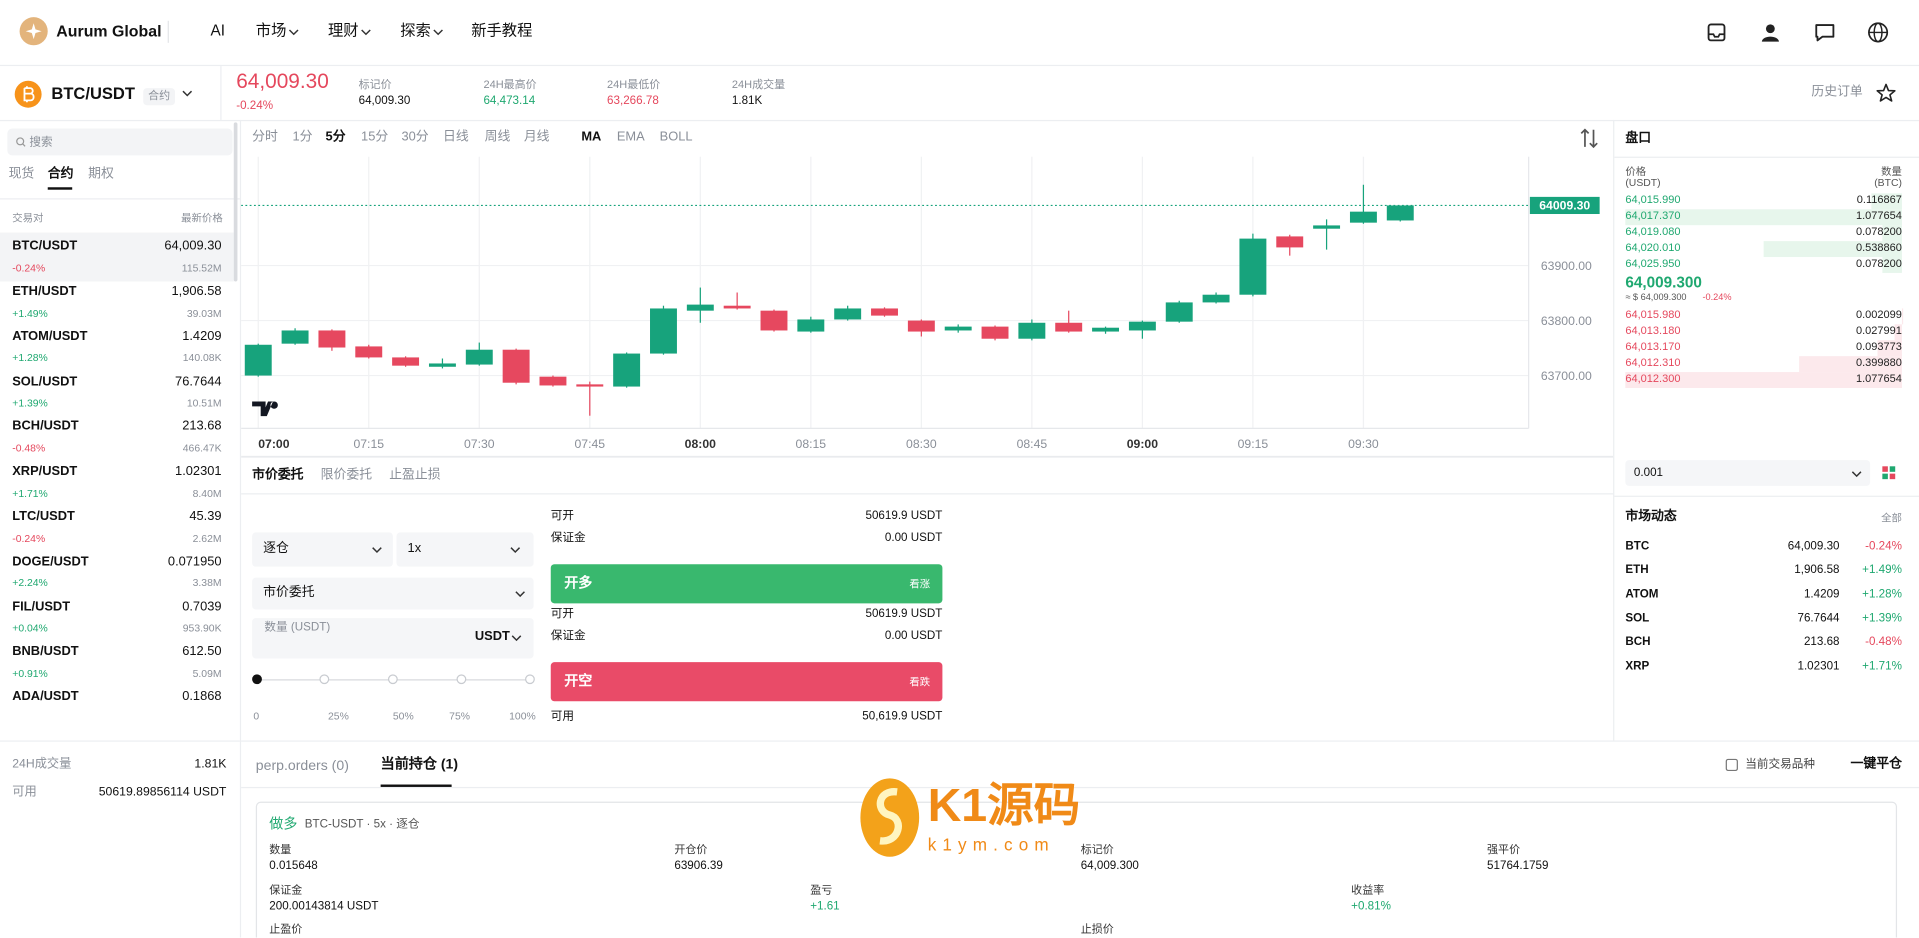 This screenshot has width=1919, height=938. I want to click on chat-icon, so click(1825, 32).